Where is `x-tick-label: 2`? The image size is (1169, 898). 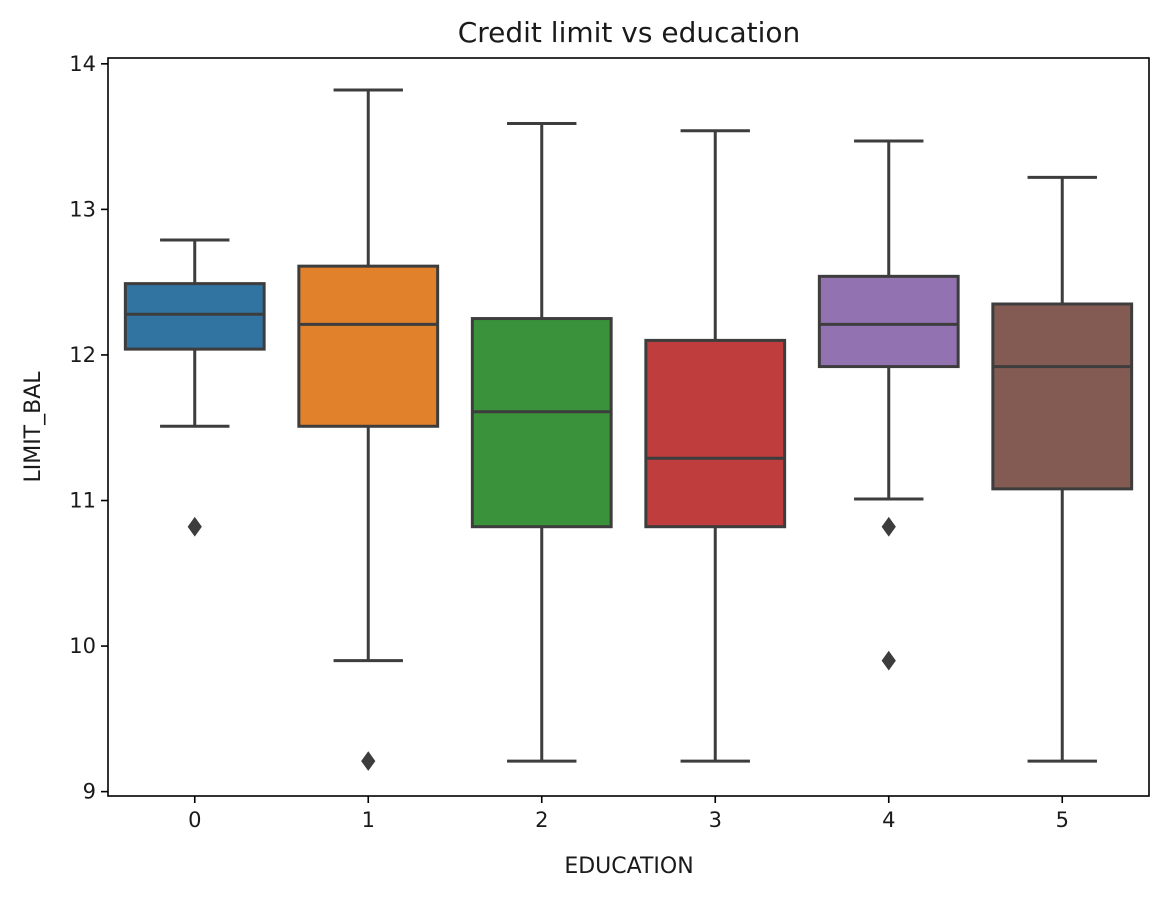 x-tick-label: 2 is located at coordinates (541, 820).